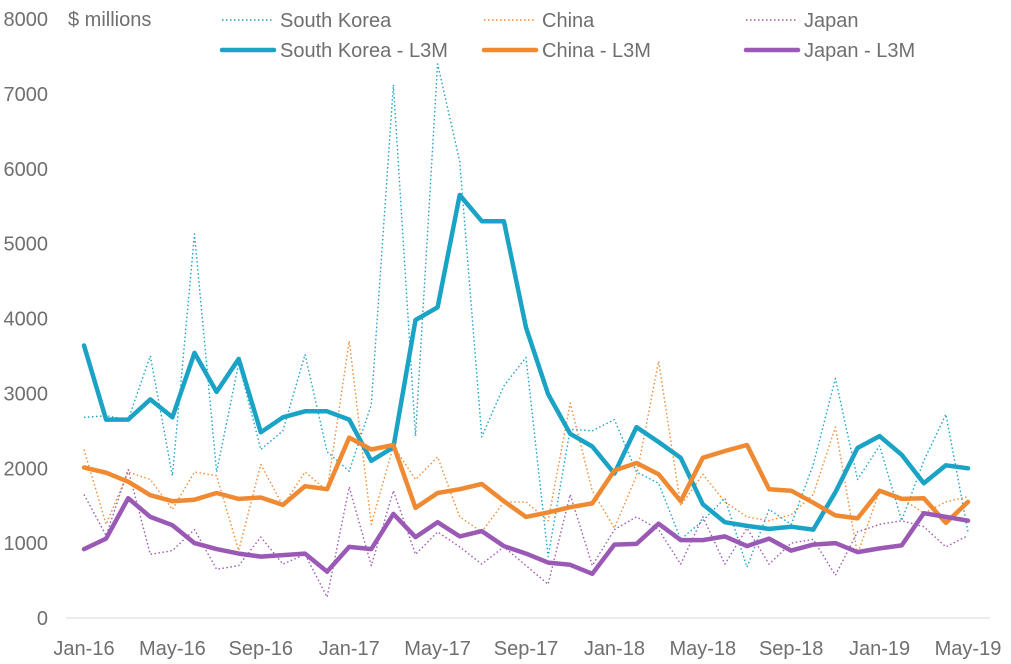 The height and width of the screenshot is (664, 1011). I want to click on x-tick-label: May-18, so click(702, 649).